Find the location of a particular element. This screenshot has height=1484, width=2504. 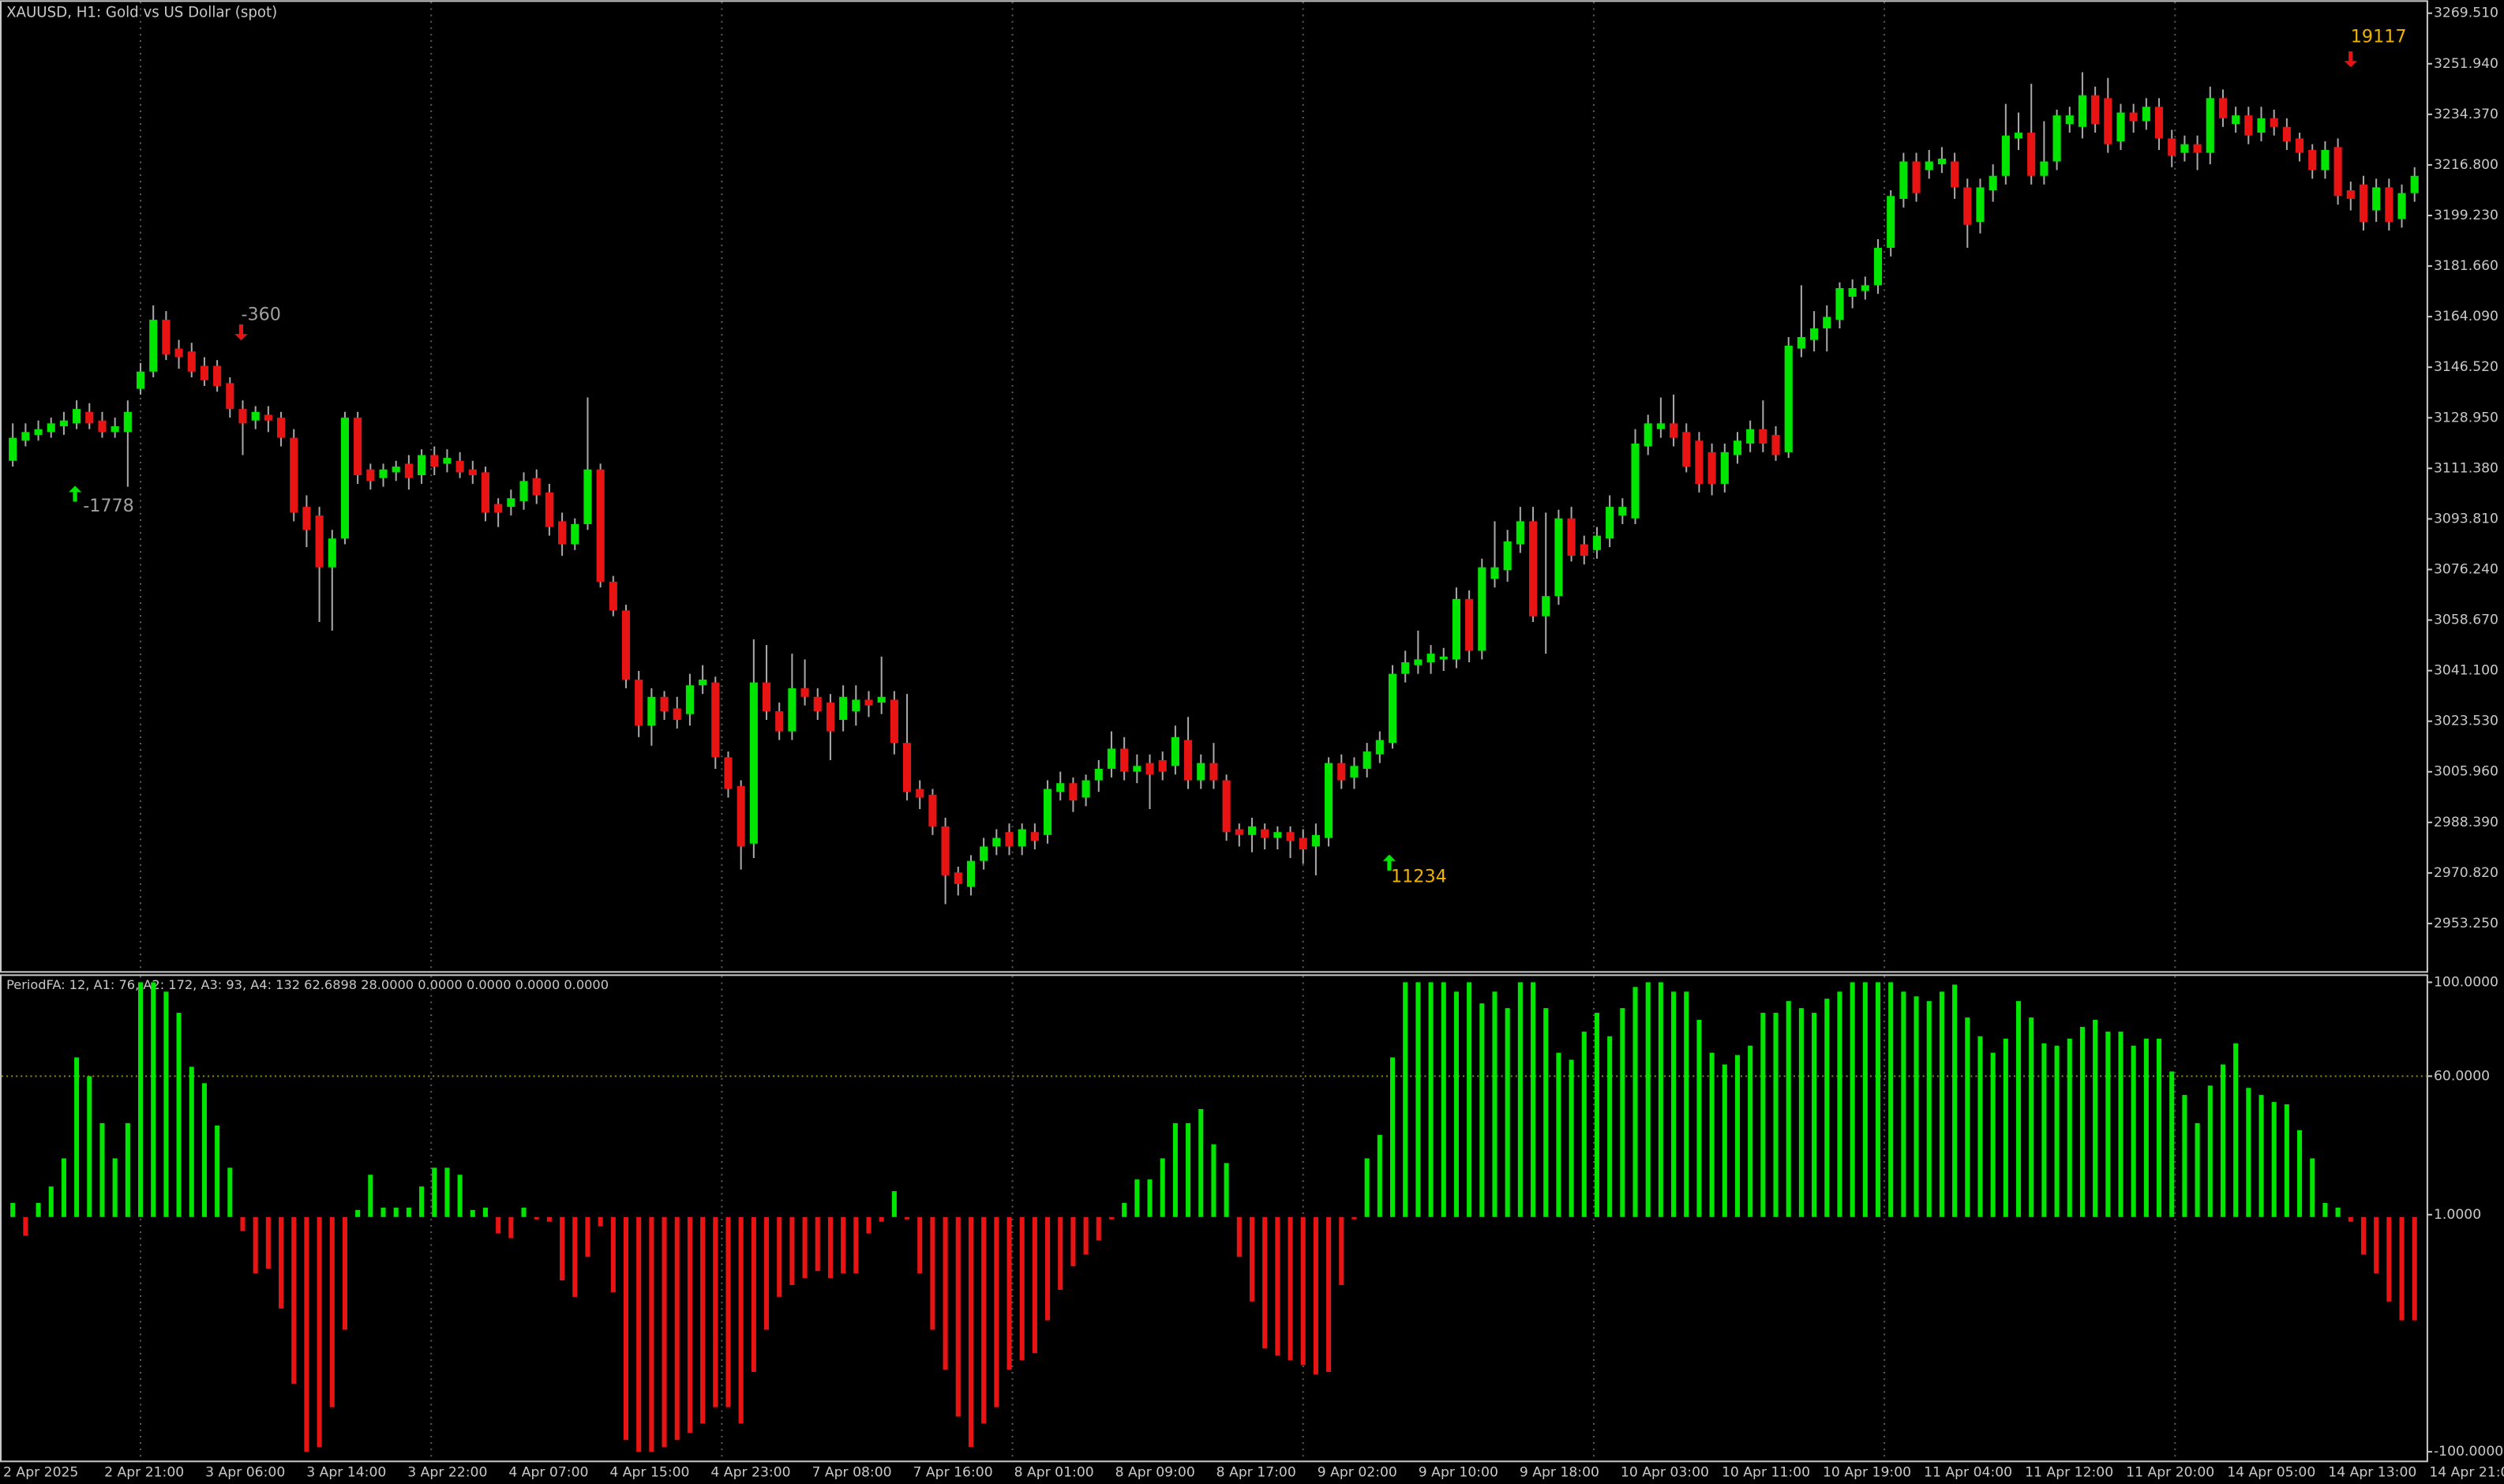

signal-label: -1778 is located at coordinates (108, 506).